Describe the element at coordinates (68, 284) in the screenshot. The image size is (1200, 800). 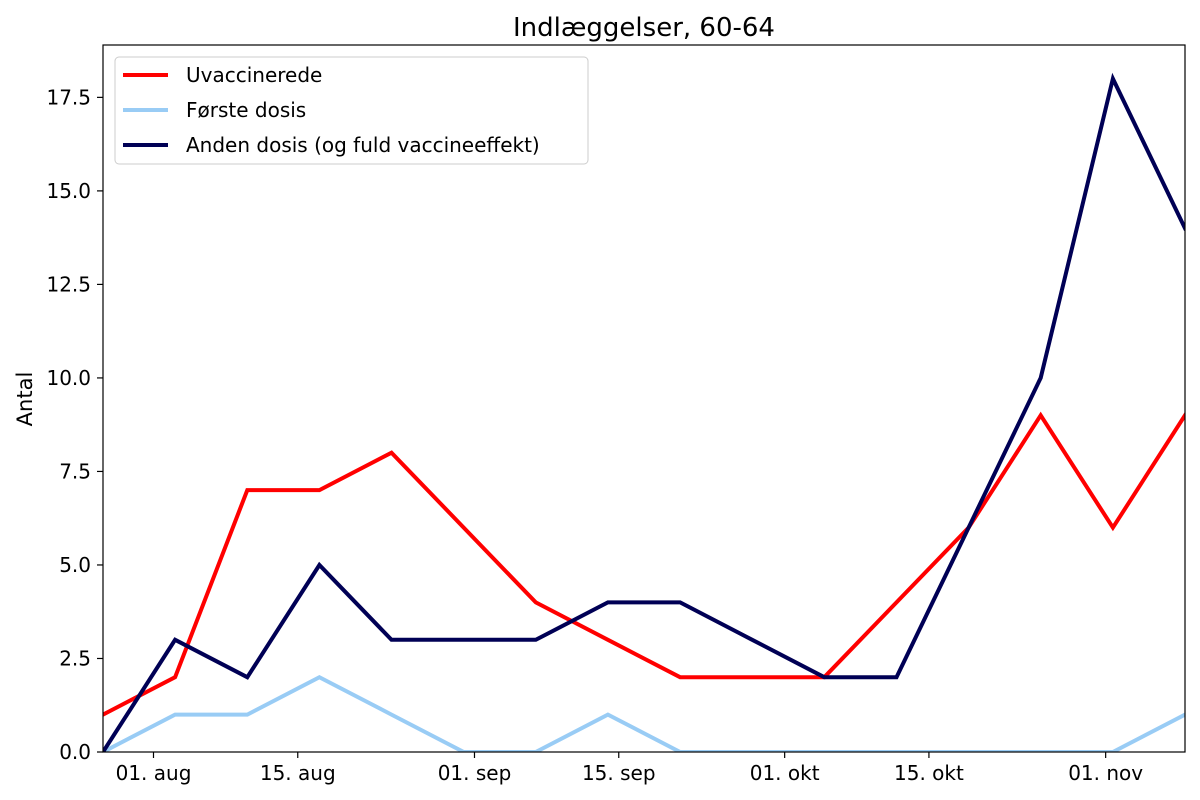
I see `y-tick-label: 12.5` at that location.